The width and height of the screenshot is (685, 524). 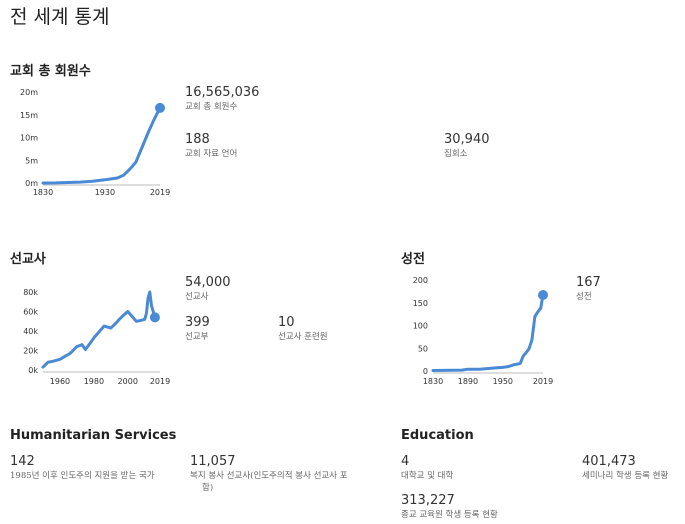 I want to click on stat-label: 세미나리 학생 등록 현황, so click(x=625, y=476).